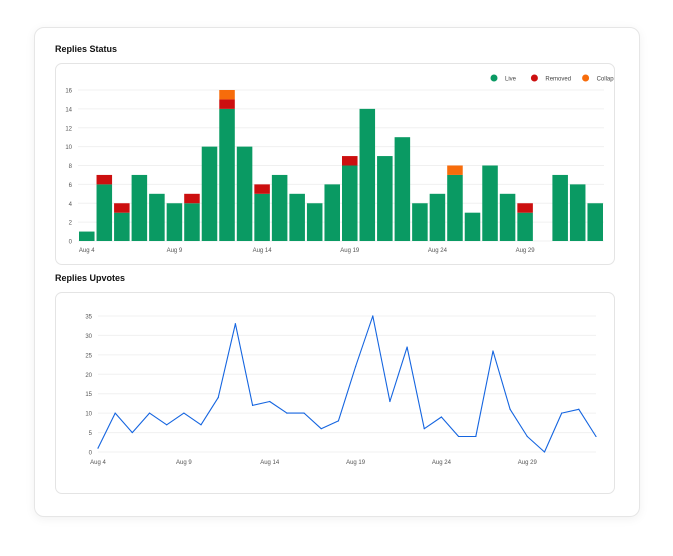  What do you see at coordinates (442, 463) in the screenshot?
I see `x-tick-label: Aug 24` at bounding box center [442, 463].